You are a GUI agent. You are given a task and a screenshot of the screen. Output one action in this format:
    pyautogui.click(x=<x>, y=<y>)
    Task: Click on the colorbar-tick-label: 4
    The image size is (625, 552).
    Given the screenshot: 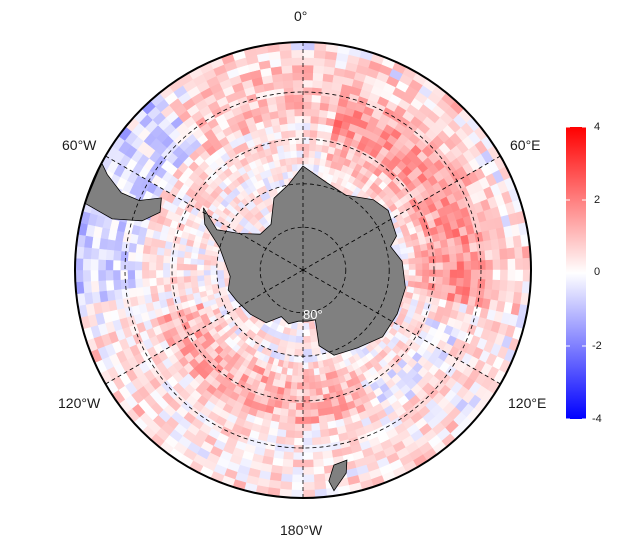 What is the action you would take?
    pyautogui.click(x=597, y=127)
    